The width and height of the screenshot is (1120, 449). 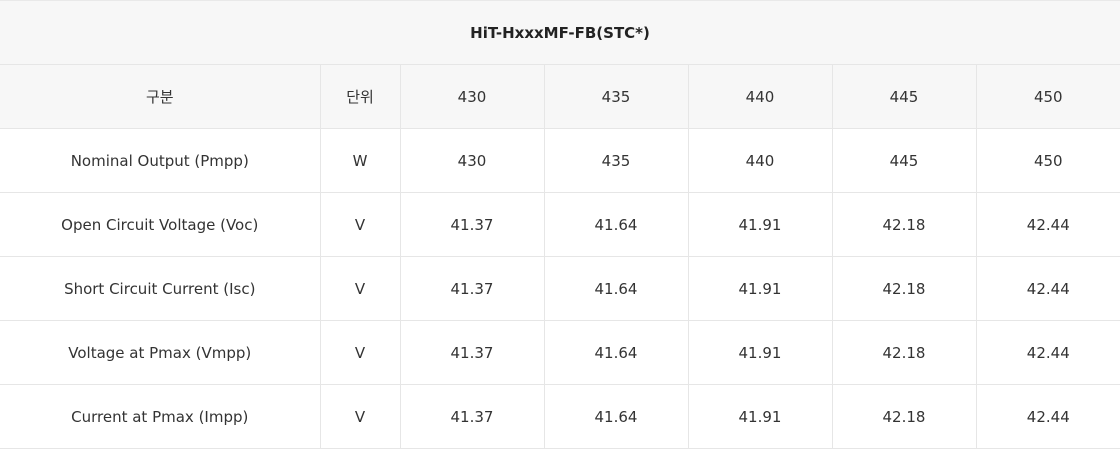 What do you see at coordinates (1047, 160) in the screenshot?
I see `table-cell: 450` at bounding box center [1047, 160].